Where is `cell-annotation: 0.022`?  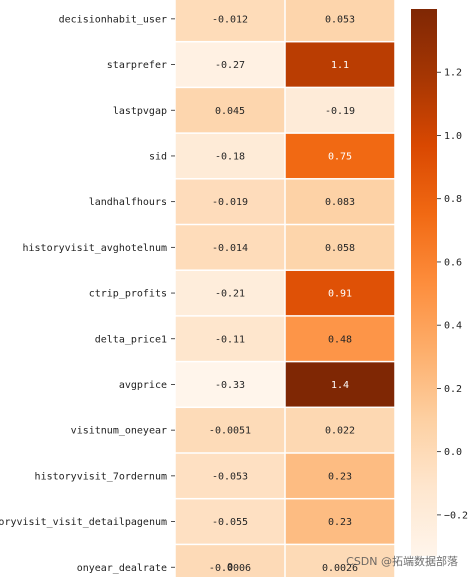
cell-annotation: 0.022 is located at coordinates (340, 431).